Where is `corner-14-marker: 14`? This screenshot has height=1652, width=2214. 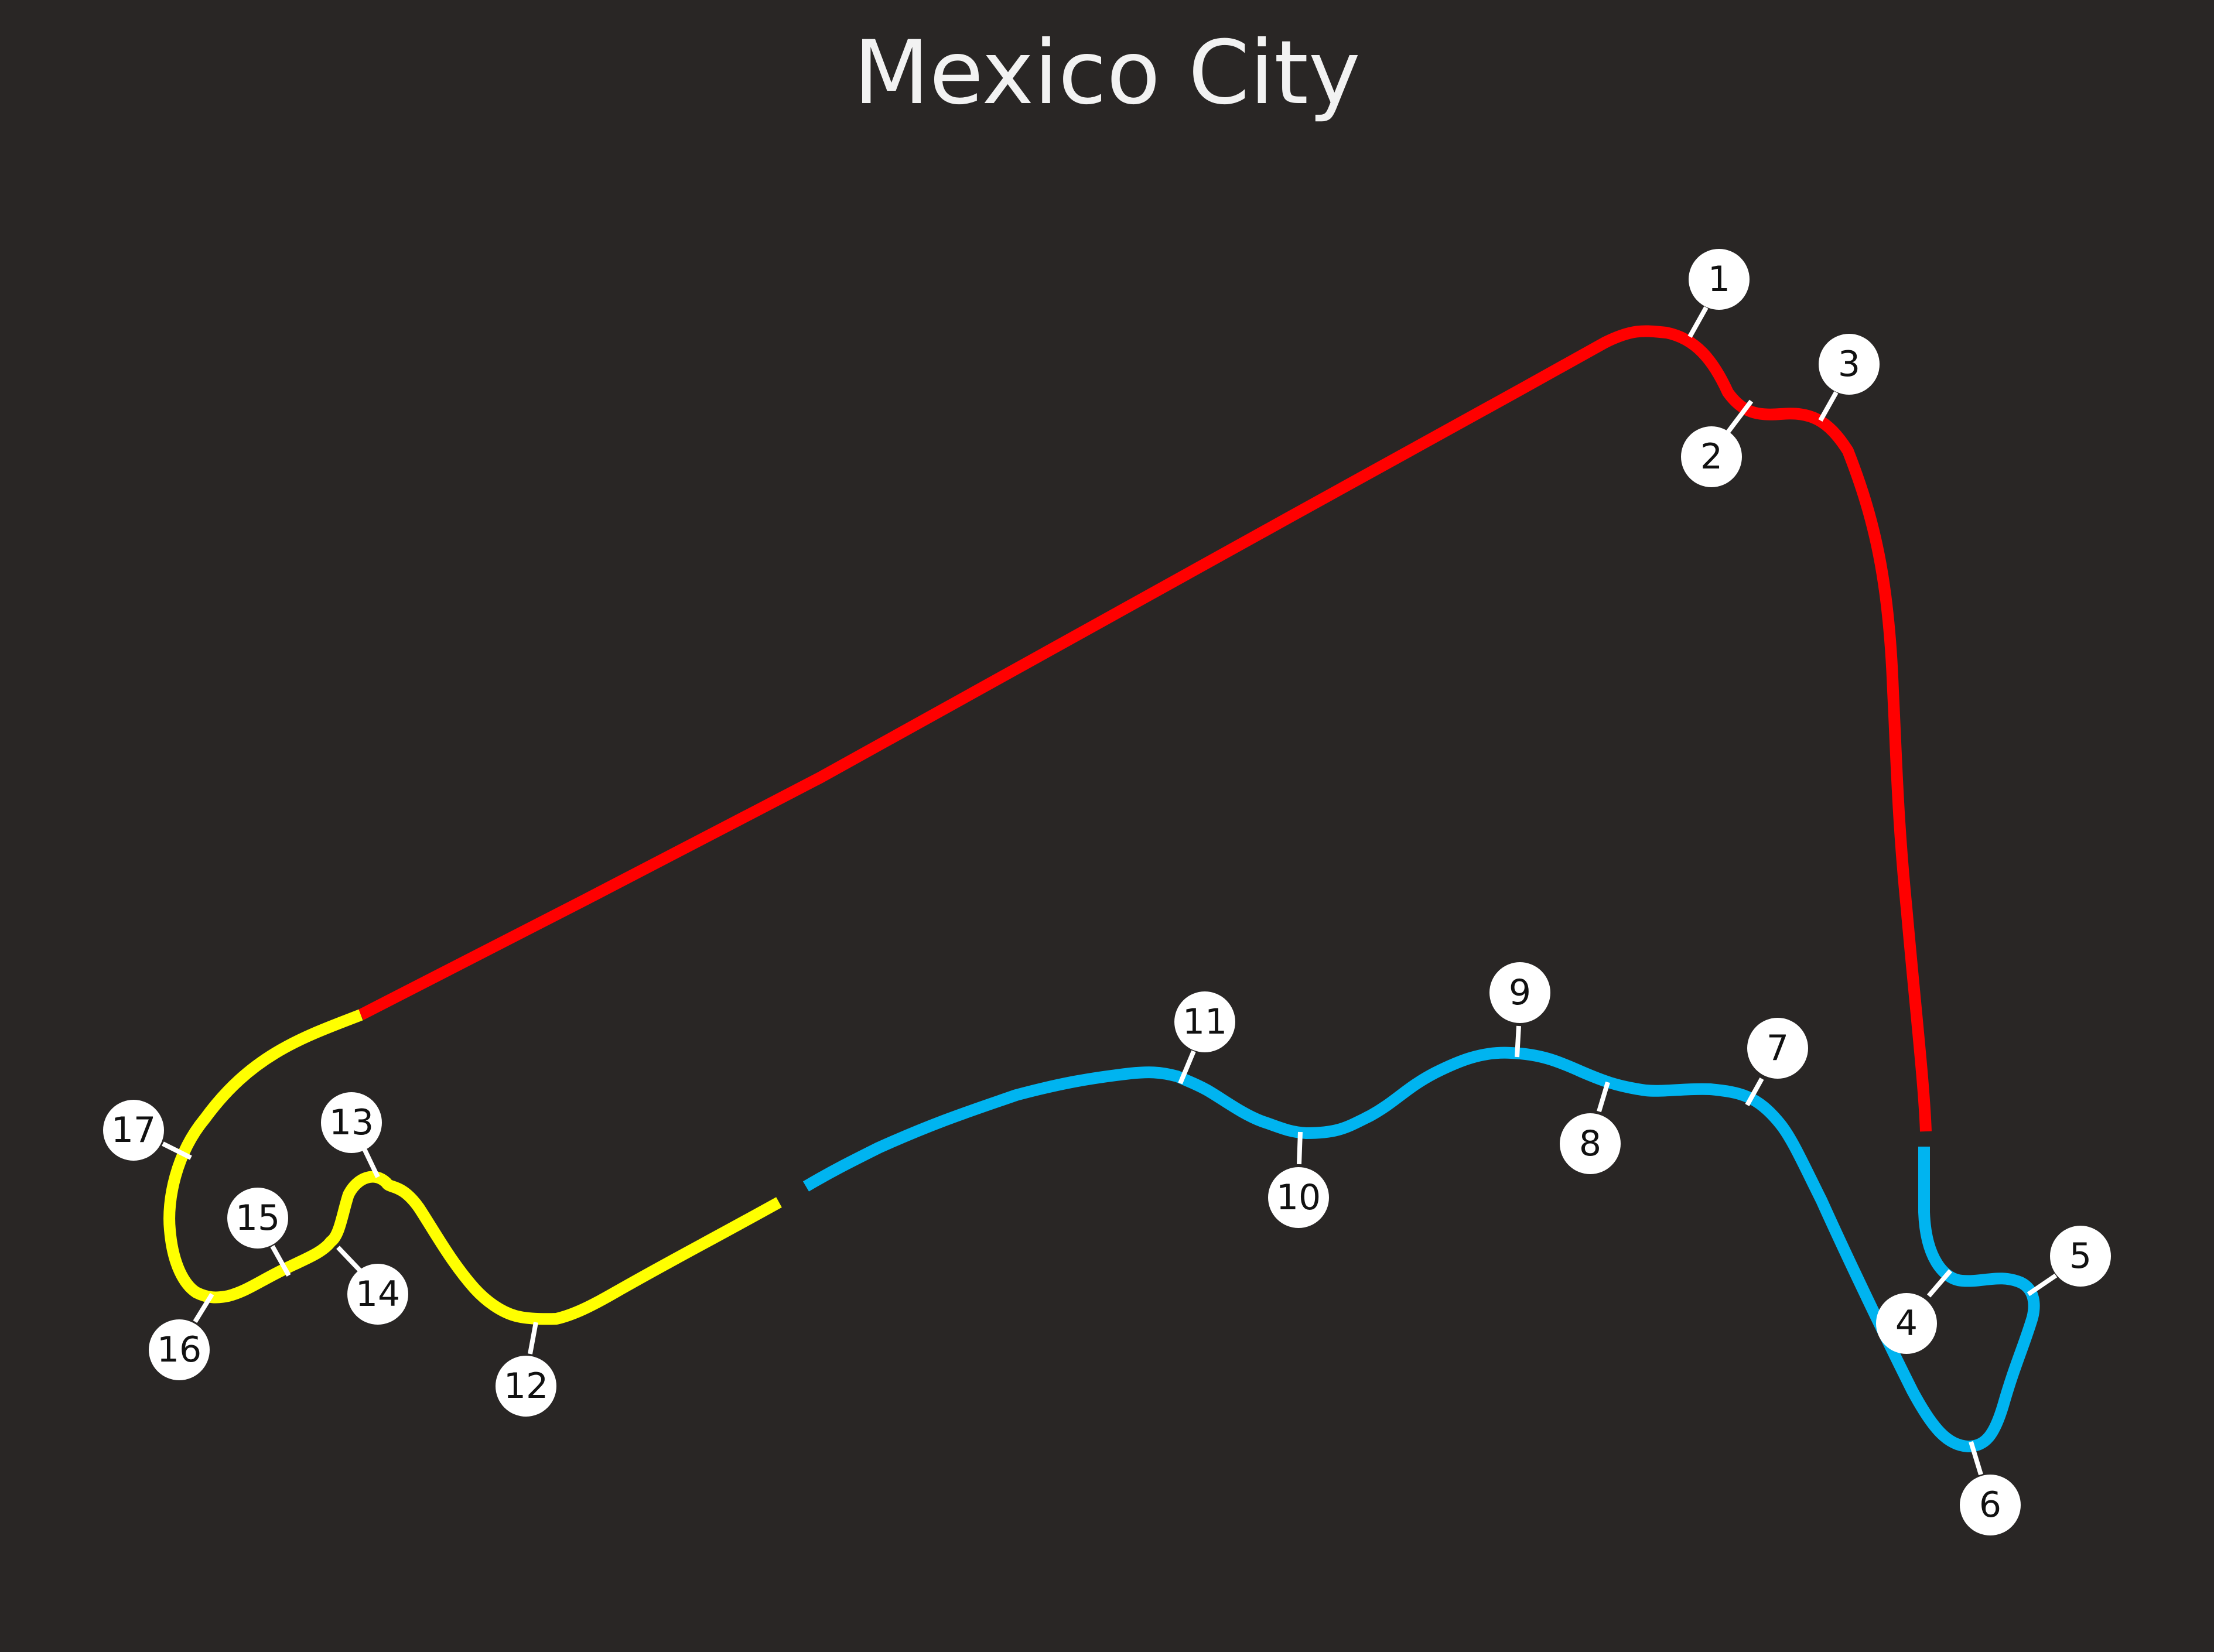
corner-14-marker: 14 is located at coordinates (377, 1294).